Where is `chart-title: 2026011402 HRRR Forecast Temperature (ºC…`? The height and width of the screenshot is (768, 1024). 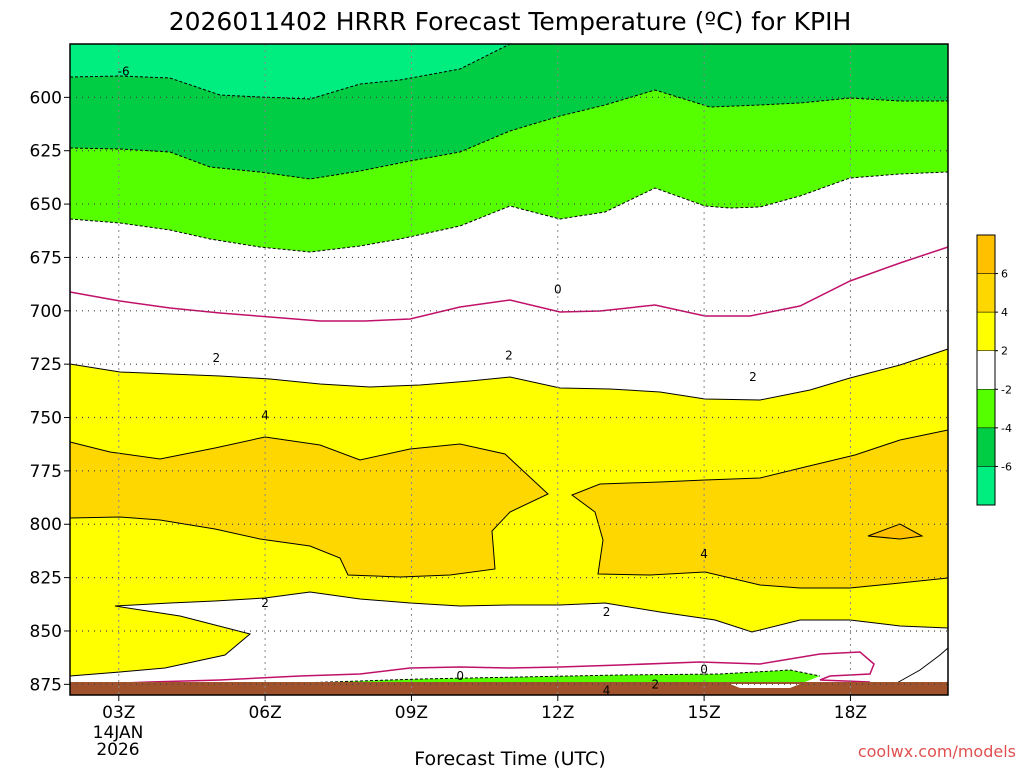
chart-title: 2026011402 HRRR Forecast Temperature (ºC… is located at coordinates (510, 21).